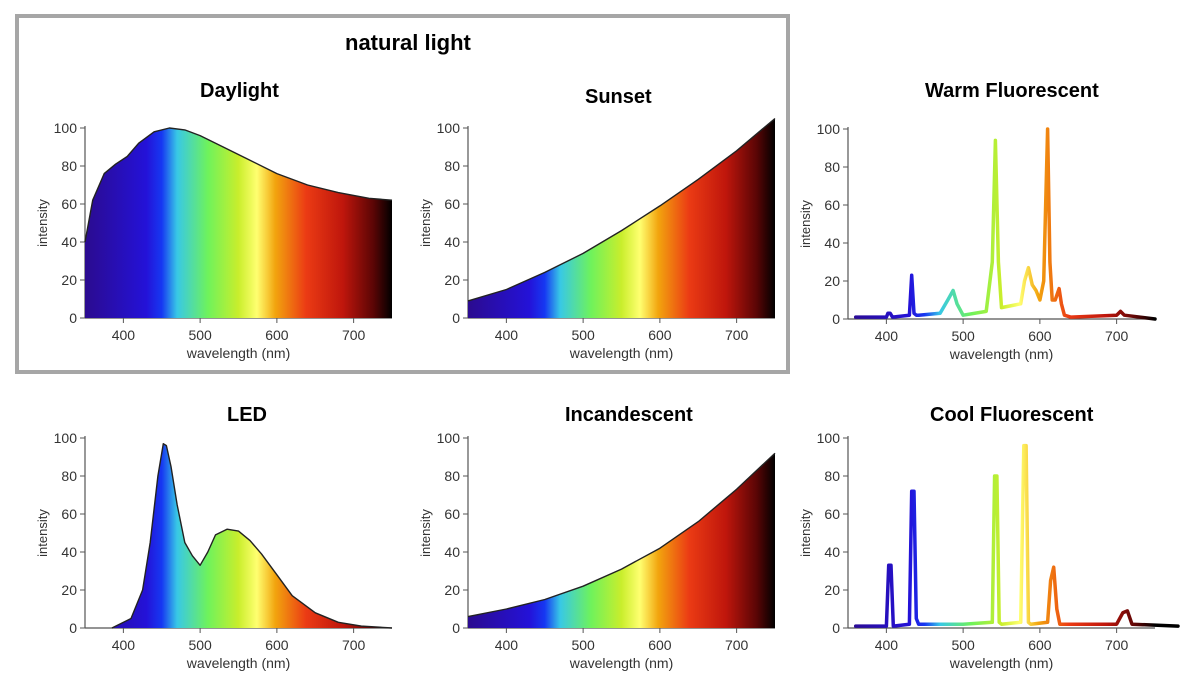 Image resolution: width=1200 pixels, height=691 pixels. Describe the element at coordinates (621, 535) in the screenshot. I see `incandescent-curve` at that location.